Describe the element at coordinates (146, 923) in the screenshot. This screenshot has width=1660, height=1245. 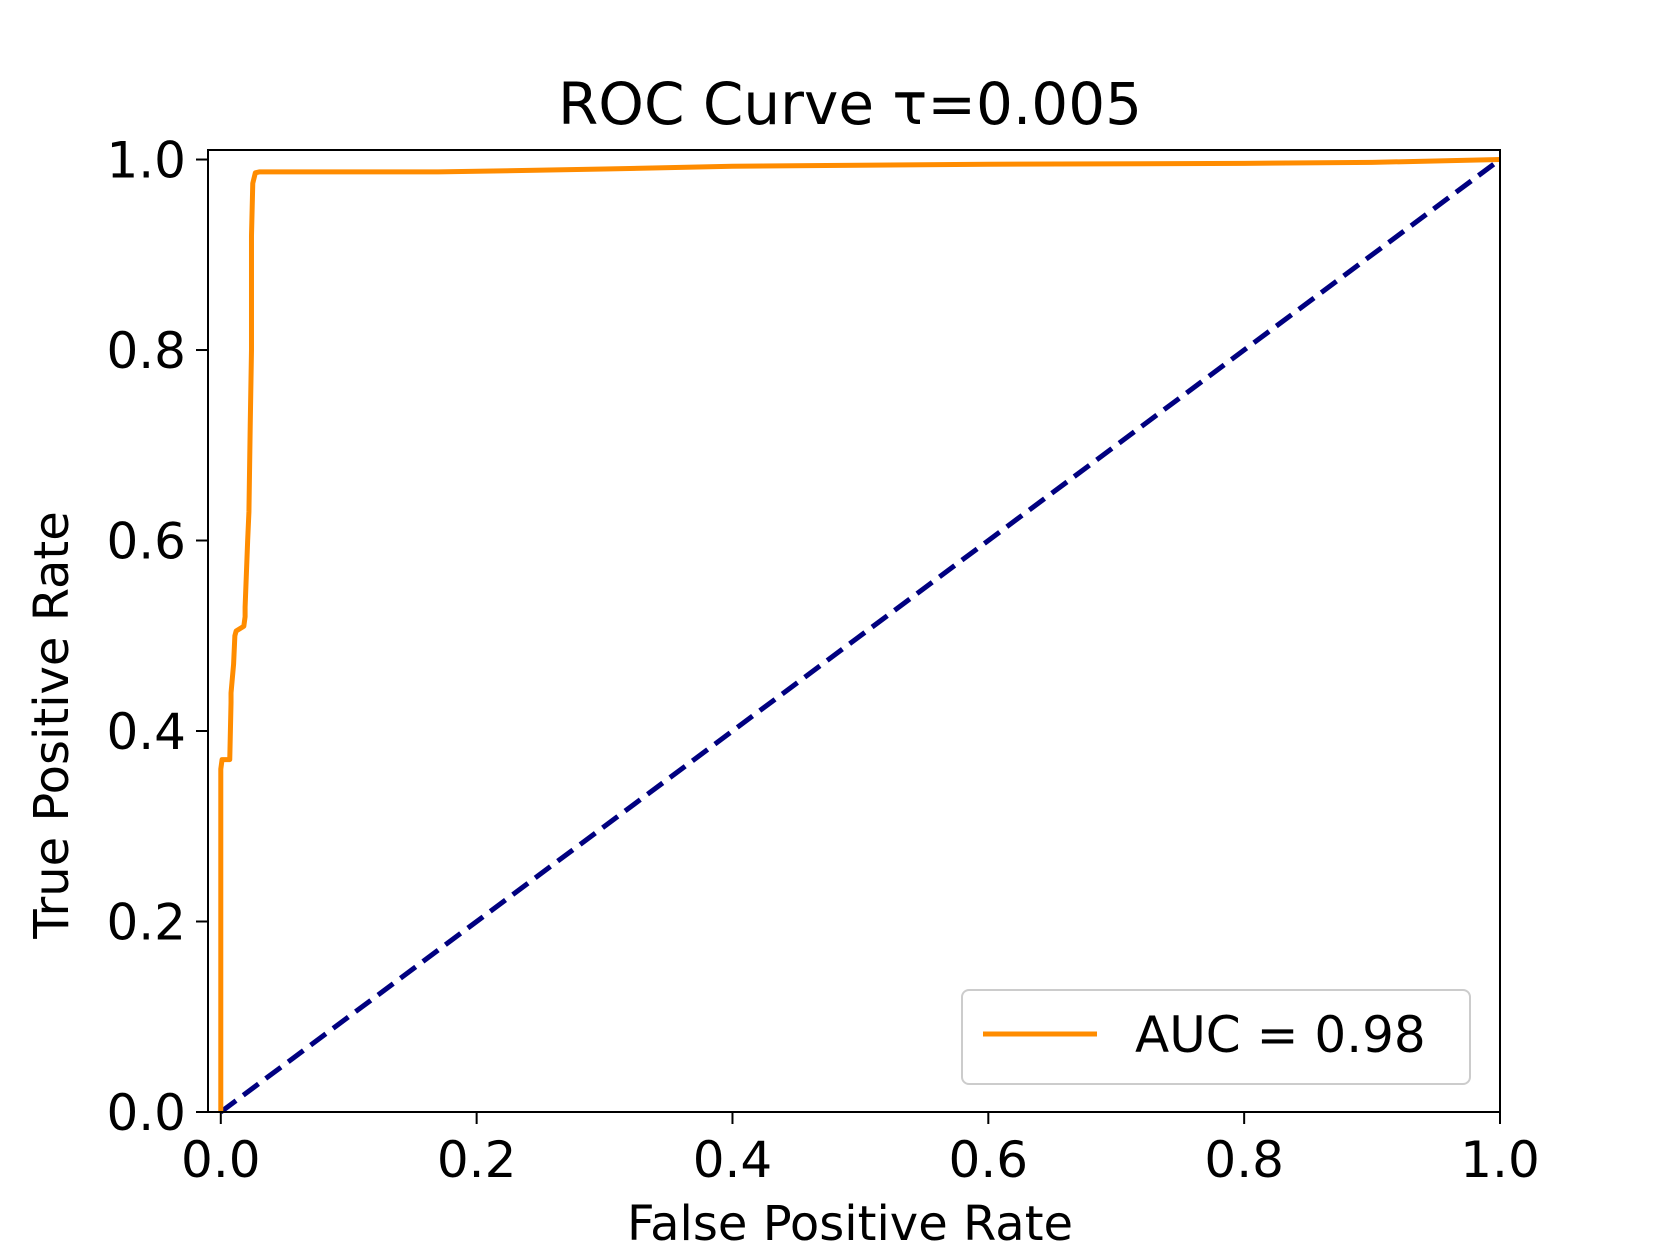
I see `y-tick-label: 0.2` at that location.